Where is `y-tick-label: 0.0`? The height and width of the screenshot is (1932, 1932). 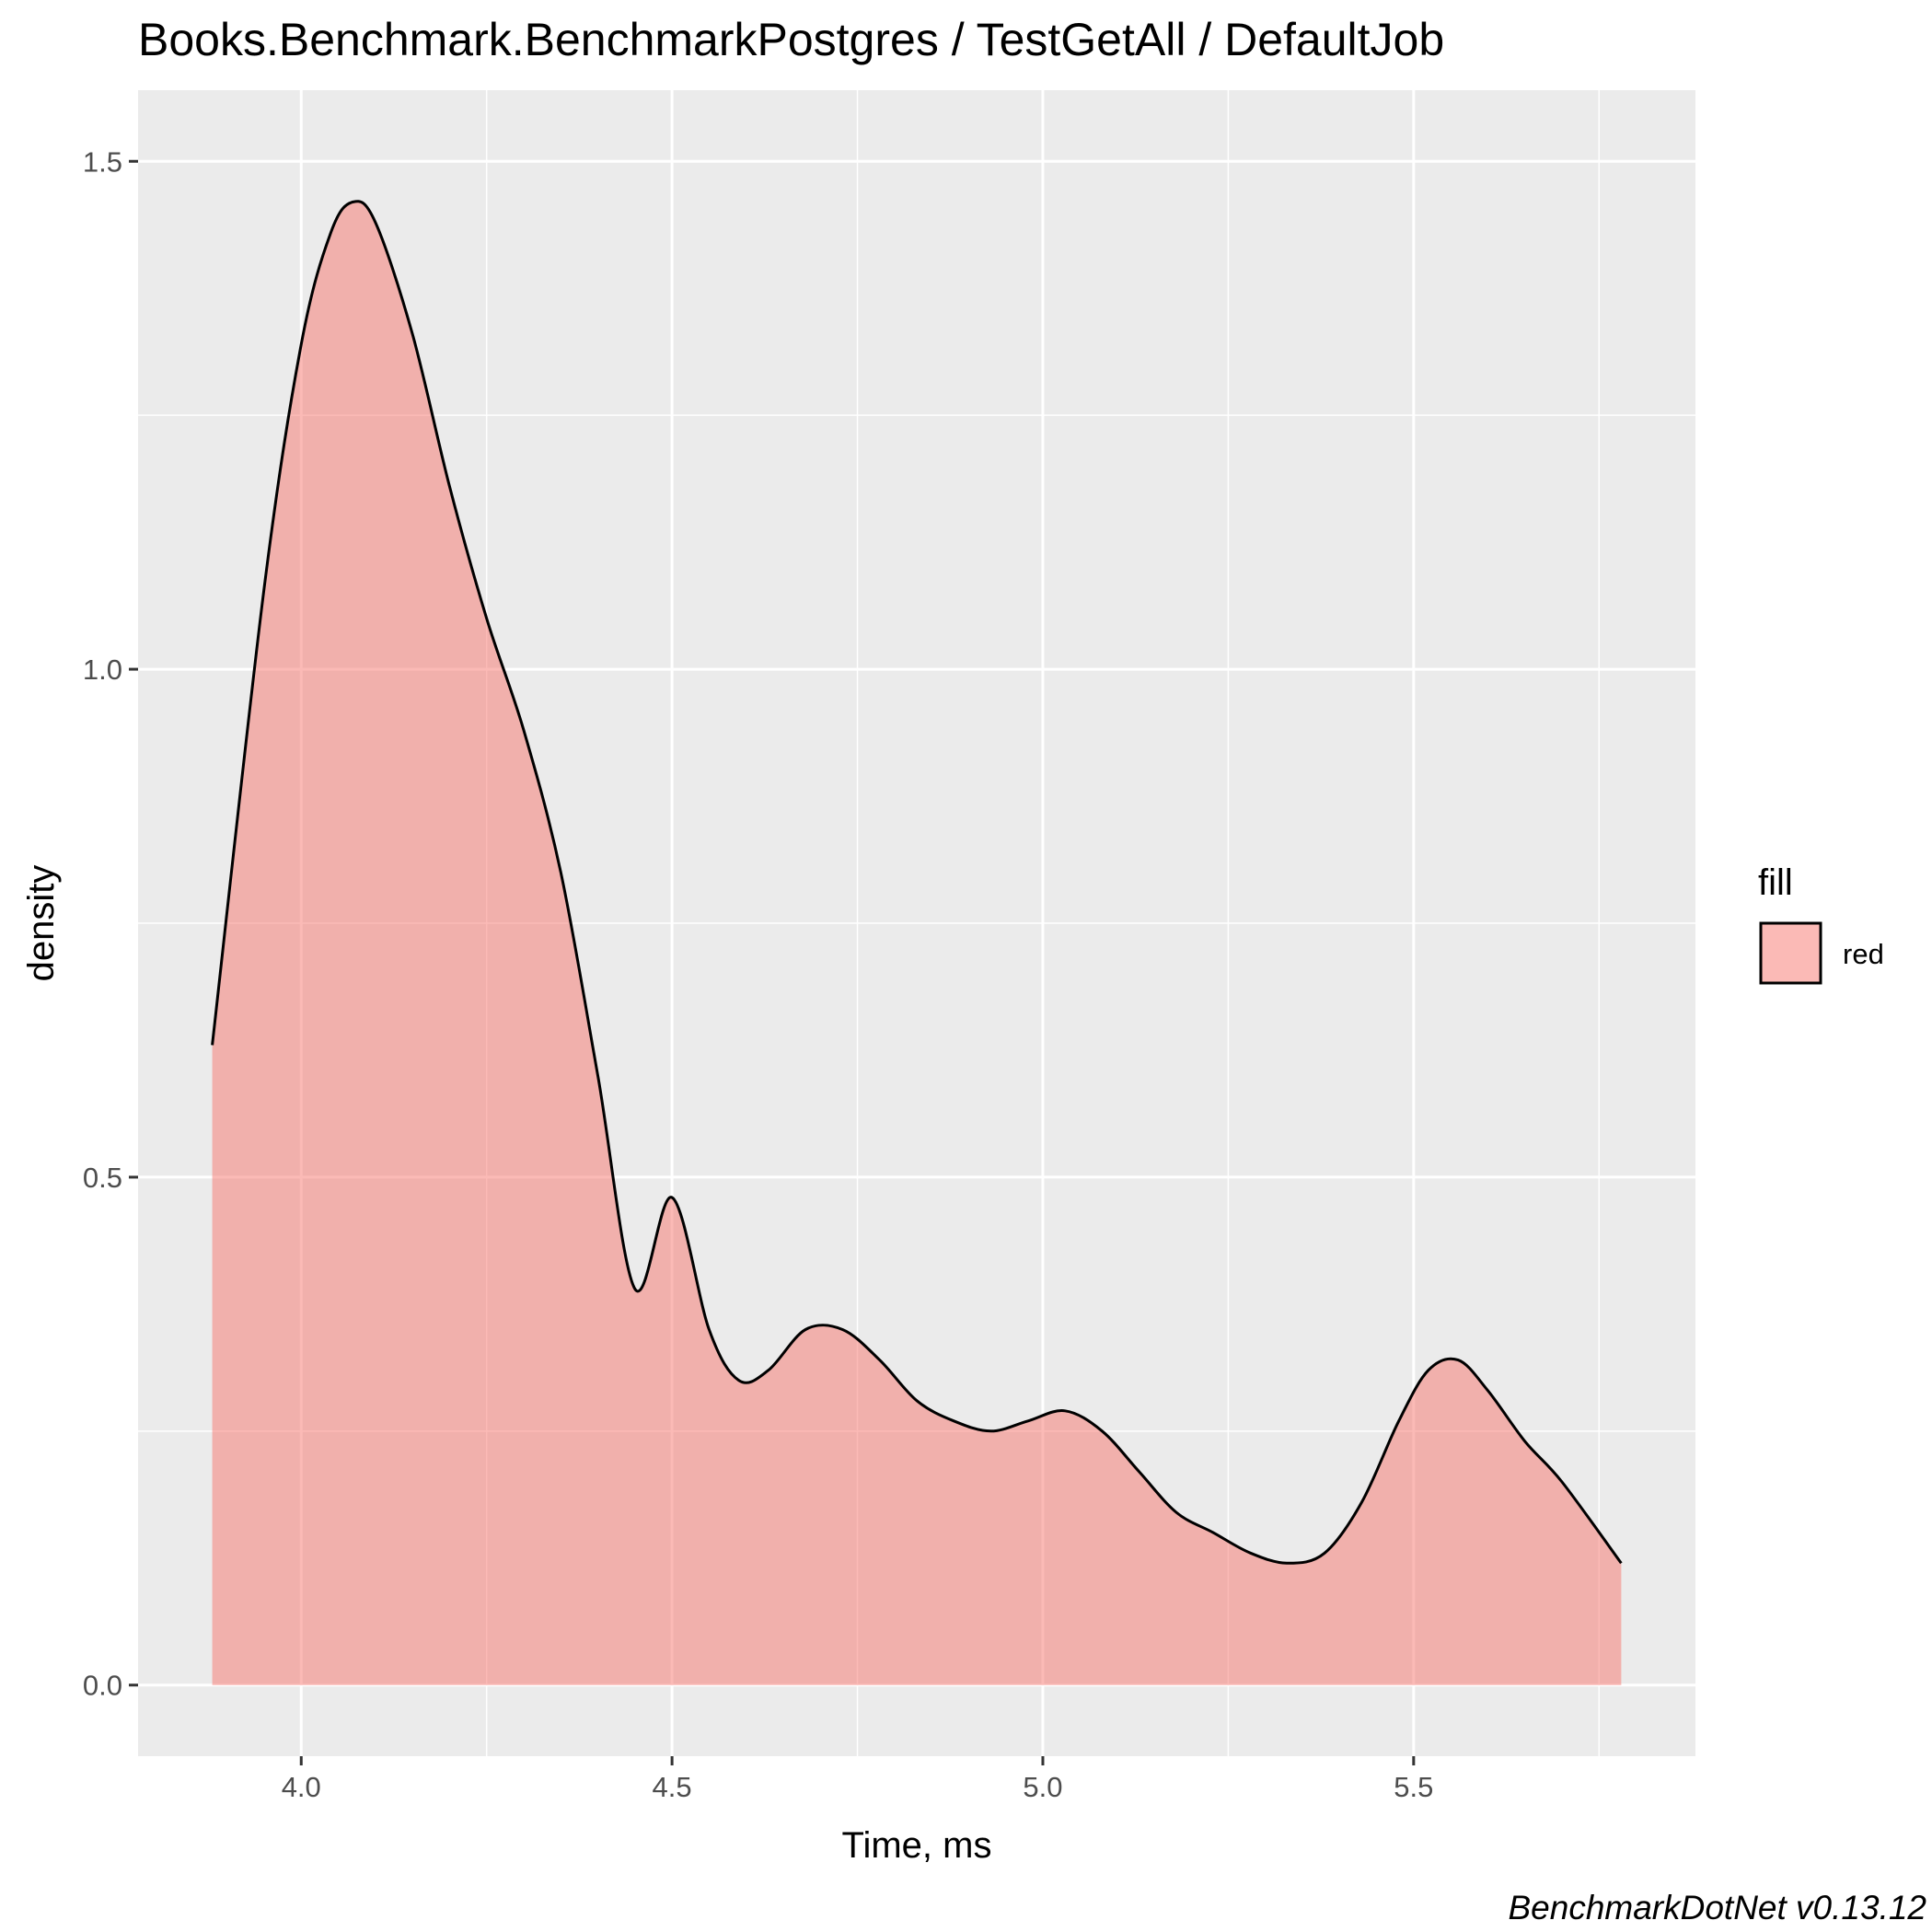
y-tick-label: 0.0 is located at coordinates (103, 1686).